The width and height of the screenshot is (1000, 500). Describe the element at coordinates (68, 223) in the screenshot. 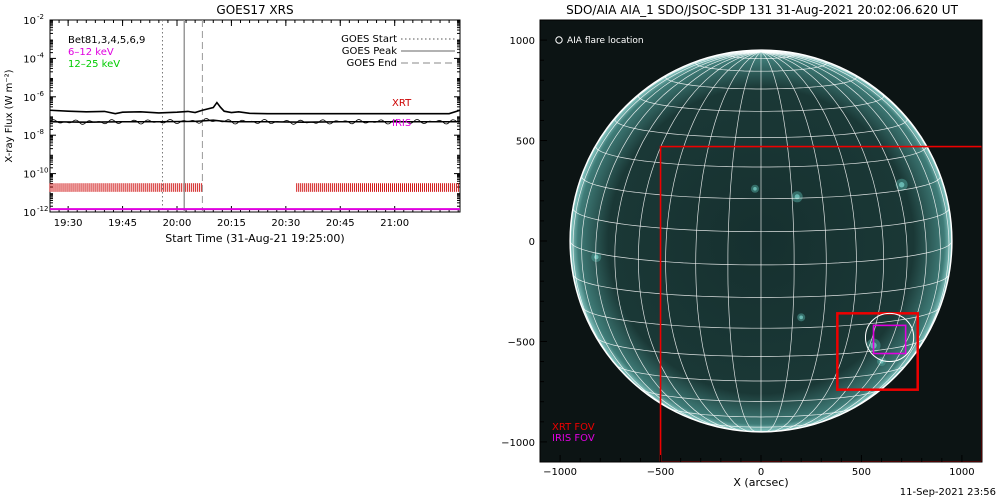

I see `x-tick-label: 19:30` at that location.